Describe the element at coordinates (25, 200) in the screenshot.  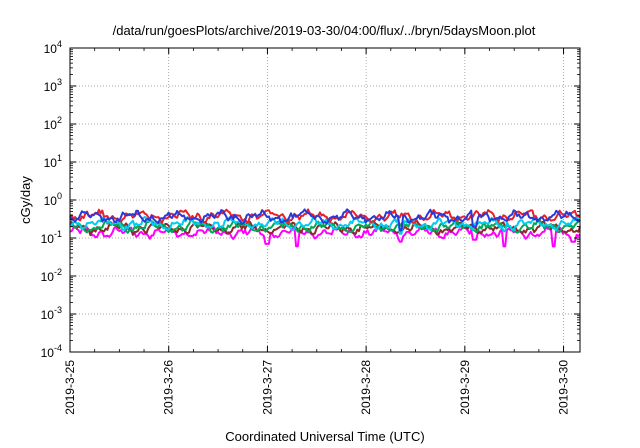
I see `y-axis-title: cGy/day` at that location.